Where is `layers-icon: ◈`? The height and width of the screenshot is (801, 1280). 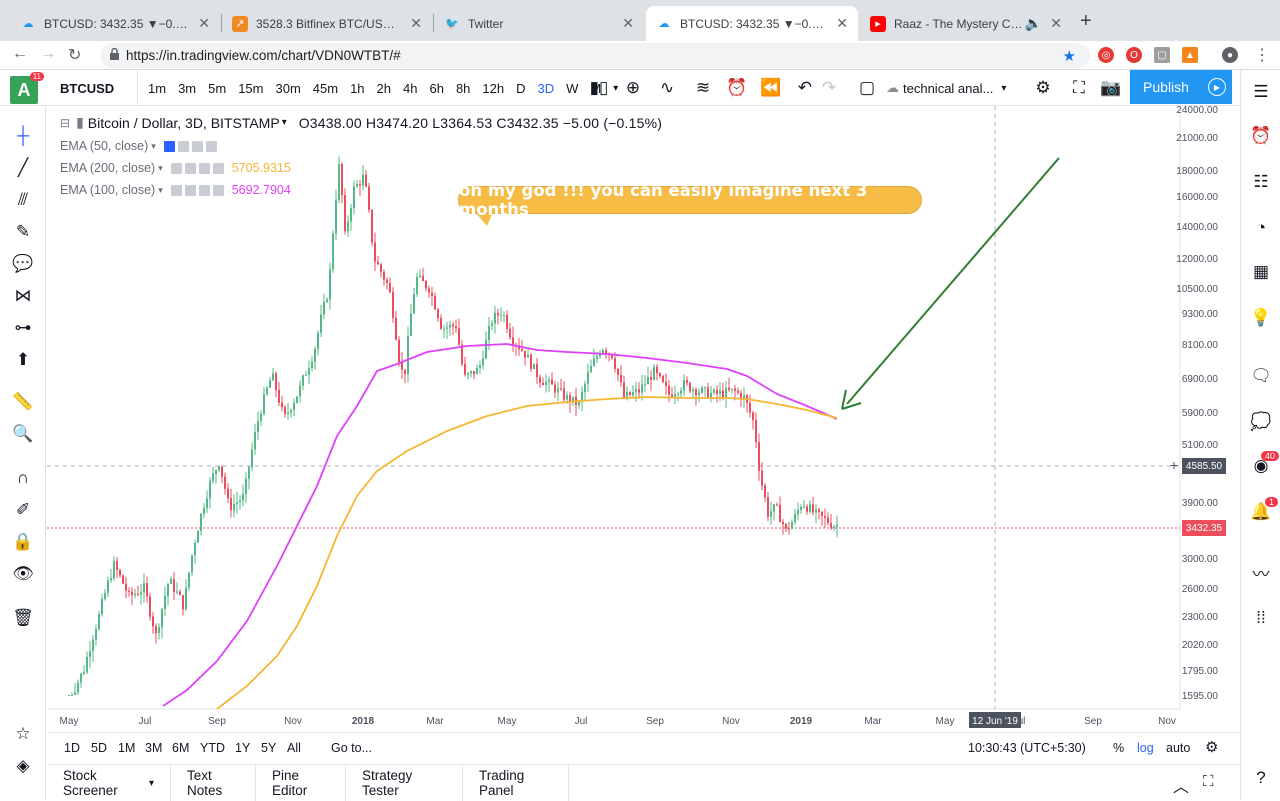 layers-icon: ◈ is located at coordinates (23, 765).